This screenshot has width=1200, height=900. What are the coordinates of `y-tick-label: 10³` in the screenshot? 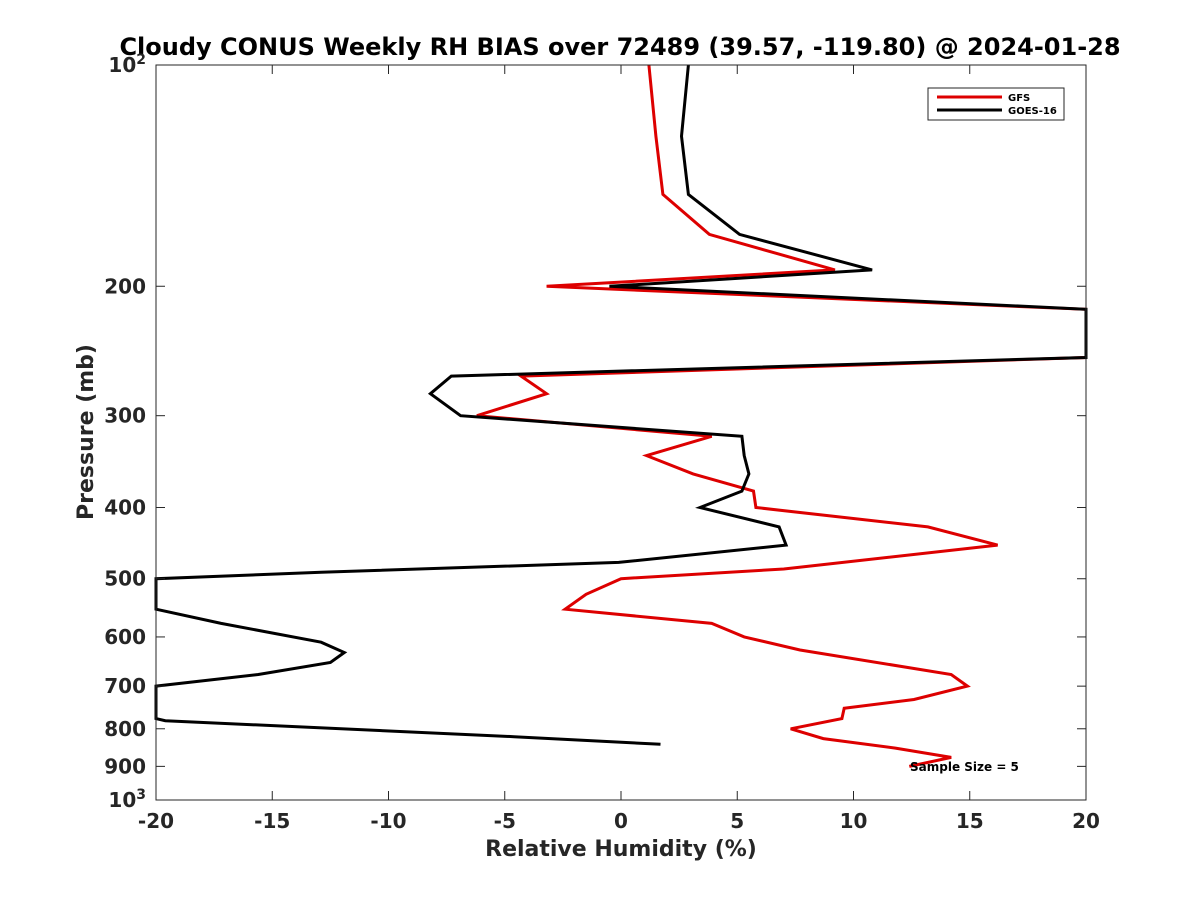 It's located at (127, 799).